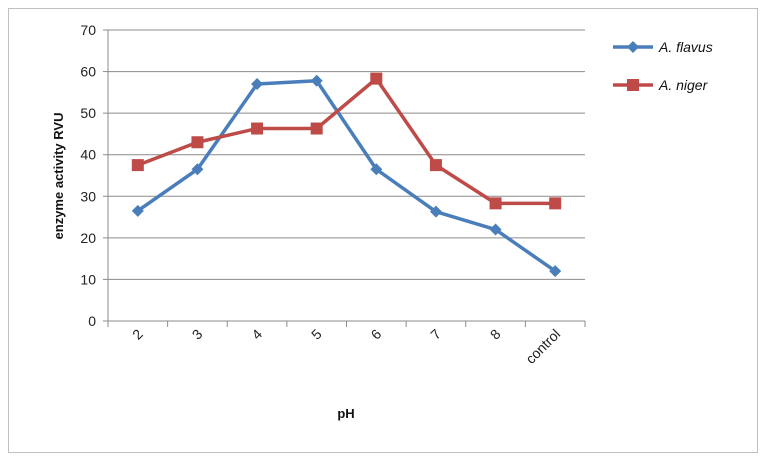 The height and width of the screenshot is (465, 768). I want to click on legend: A. flavus A. niger, so click(663, 66).